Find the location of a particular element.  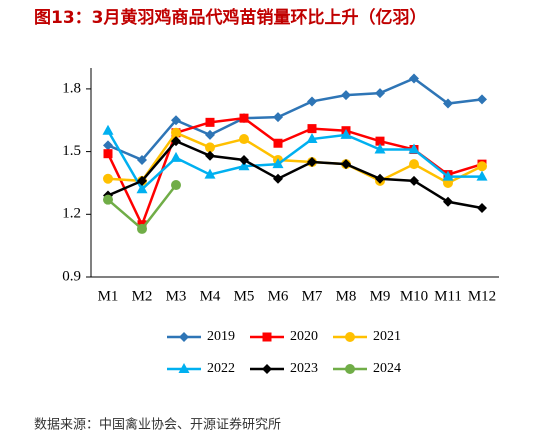

x-tick-label: M10 is located at coordinates (414, 296).